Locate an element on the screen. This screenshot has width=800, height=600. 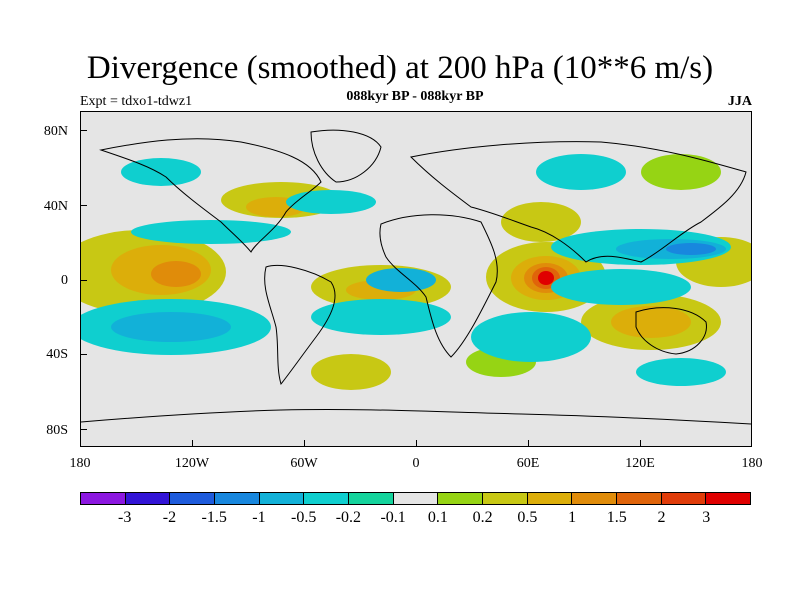
colorbar-label: -1.5 is located at coordinates (214, 517).